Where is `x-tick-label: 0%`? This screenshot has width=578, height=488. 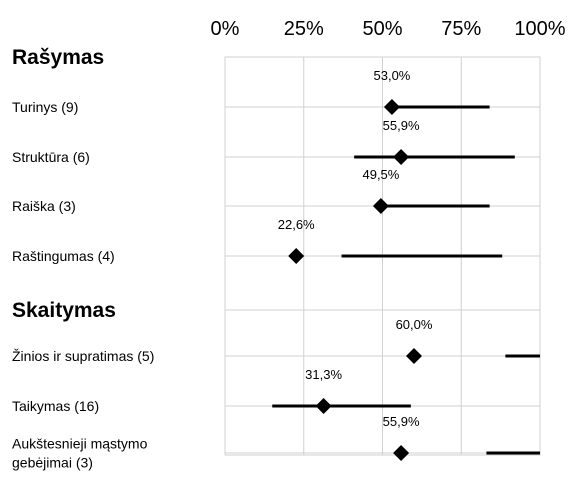
x-tick-label: 0% is located at coordinates (225, 29).